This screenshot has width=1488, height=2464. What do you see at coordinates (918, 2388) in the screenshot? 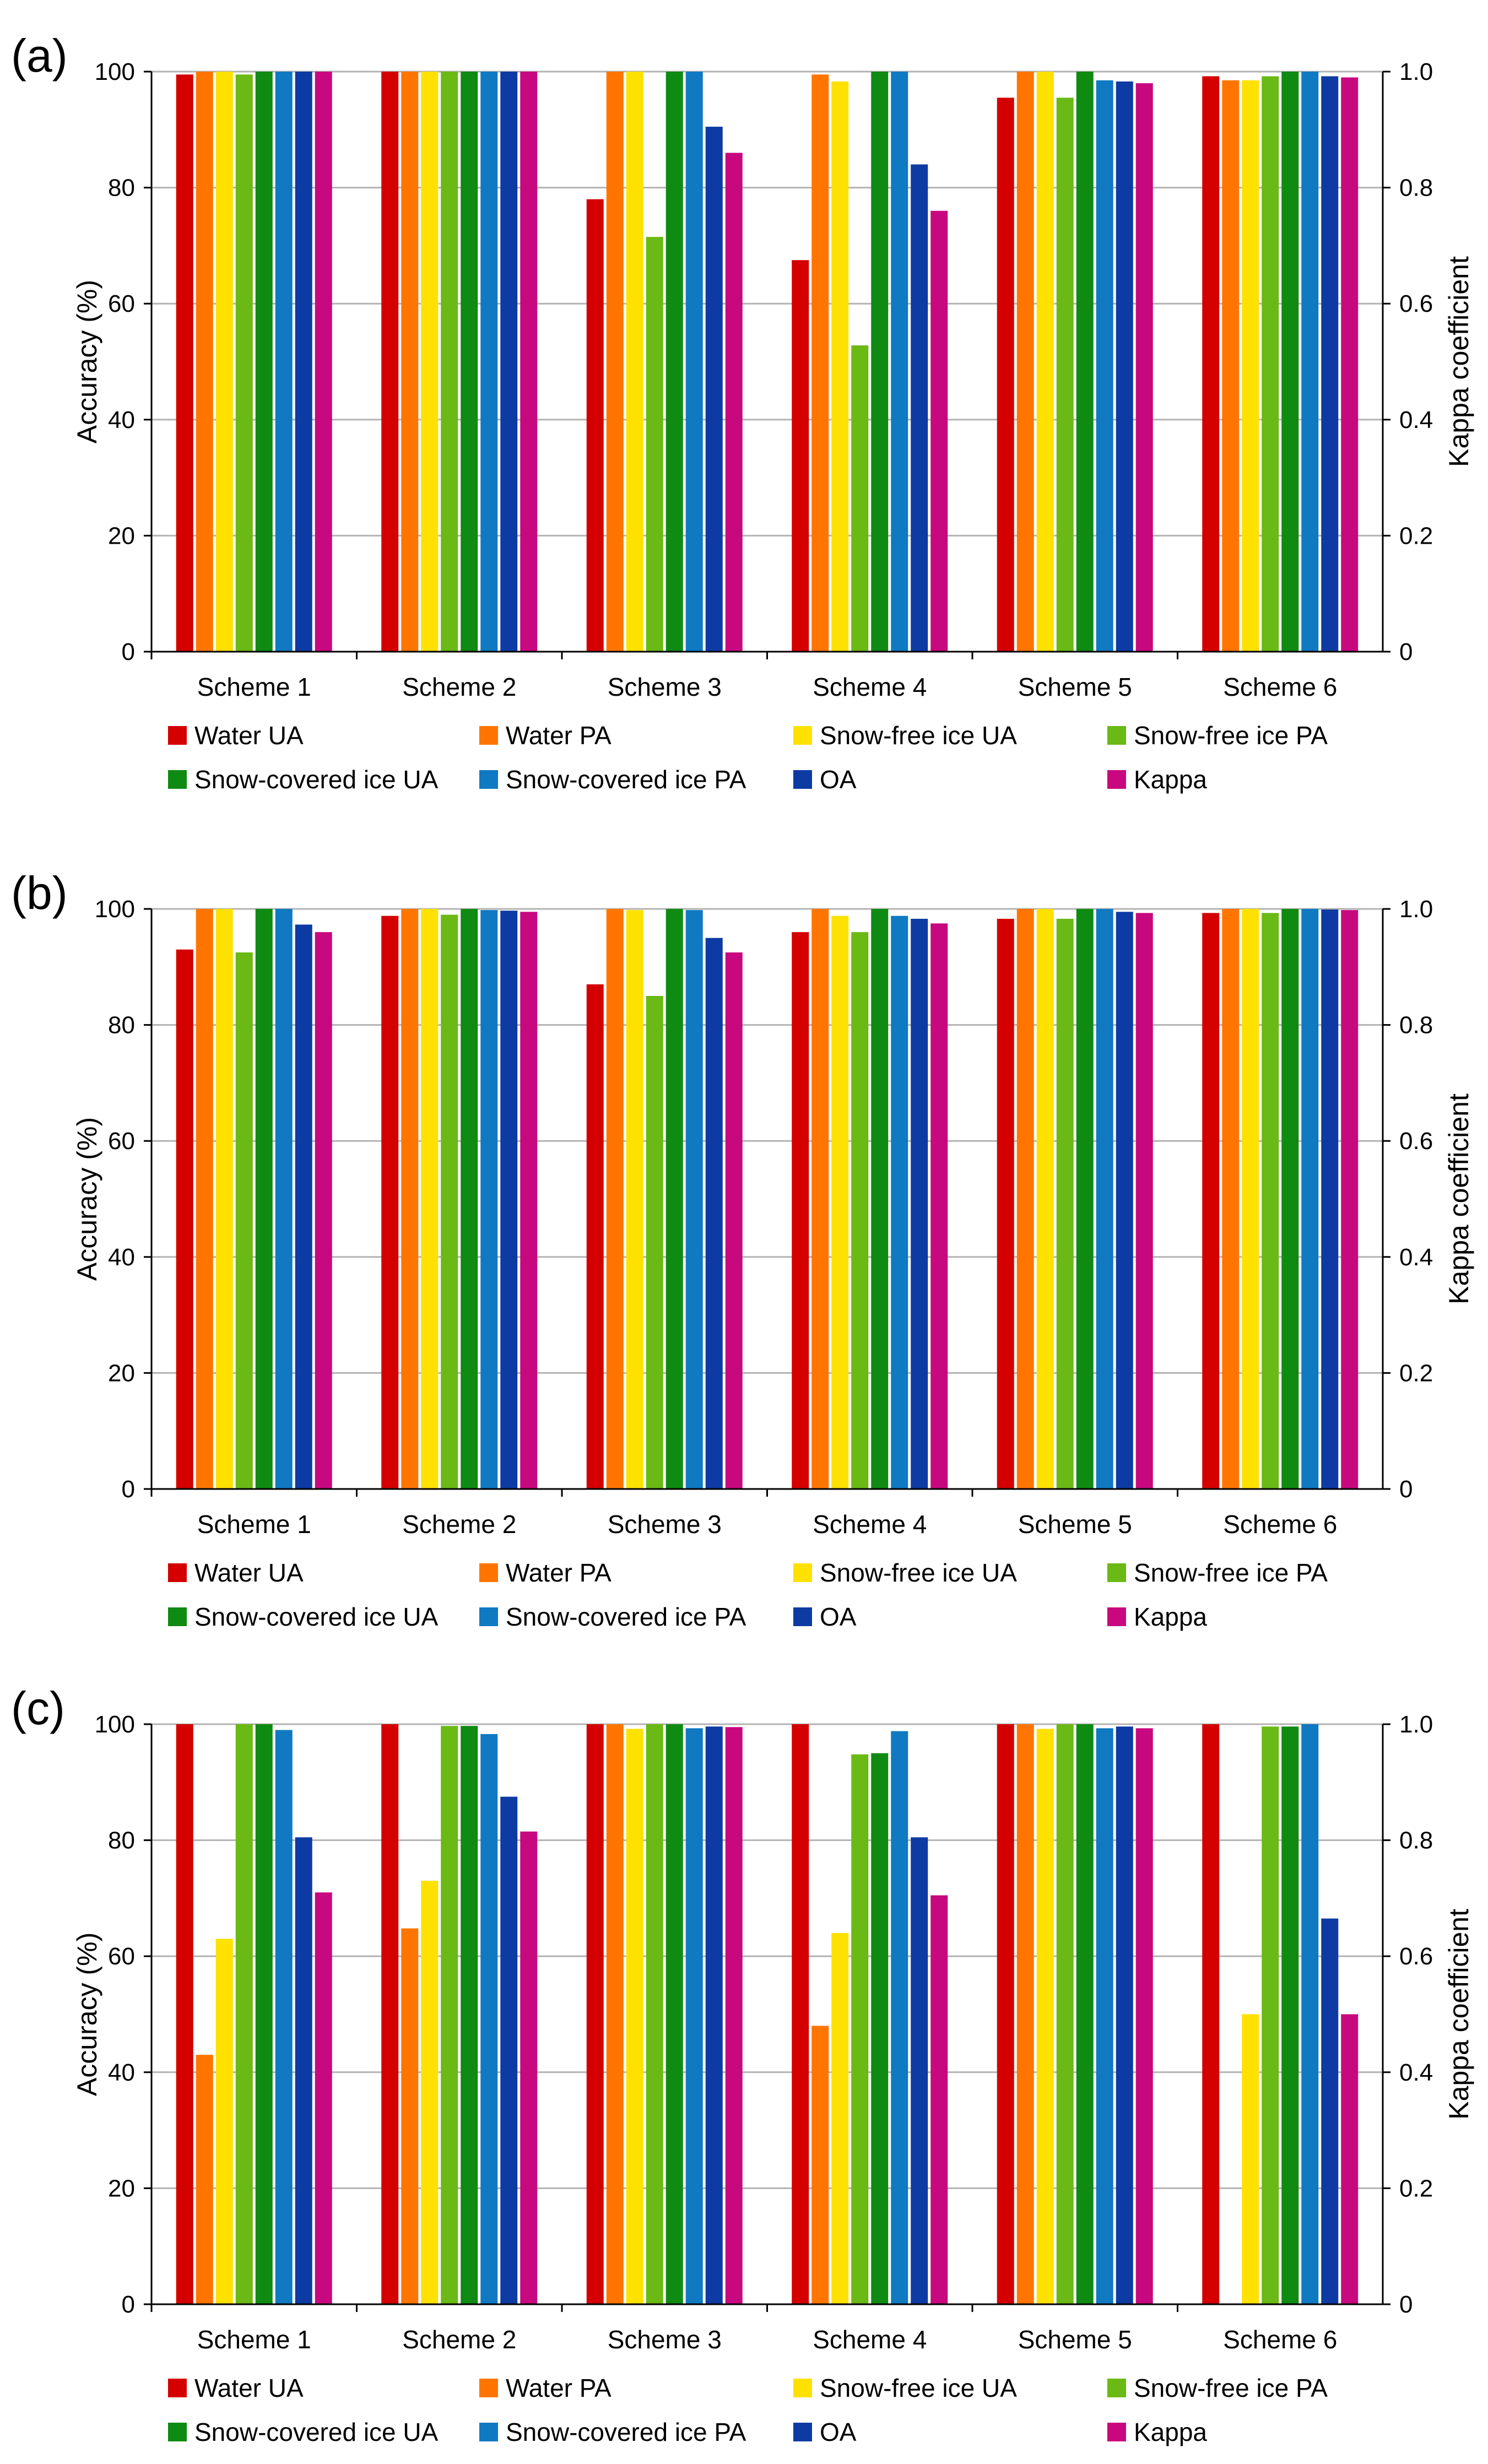
I see `legend-label: Snow-free ice UA` at bounding box center [918, 2388].